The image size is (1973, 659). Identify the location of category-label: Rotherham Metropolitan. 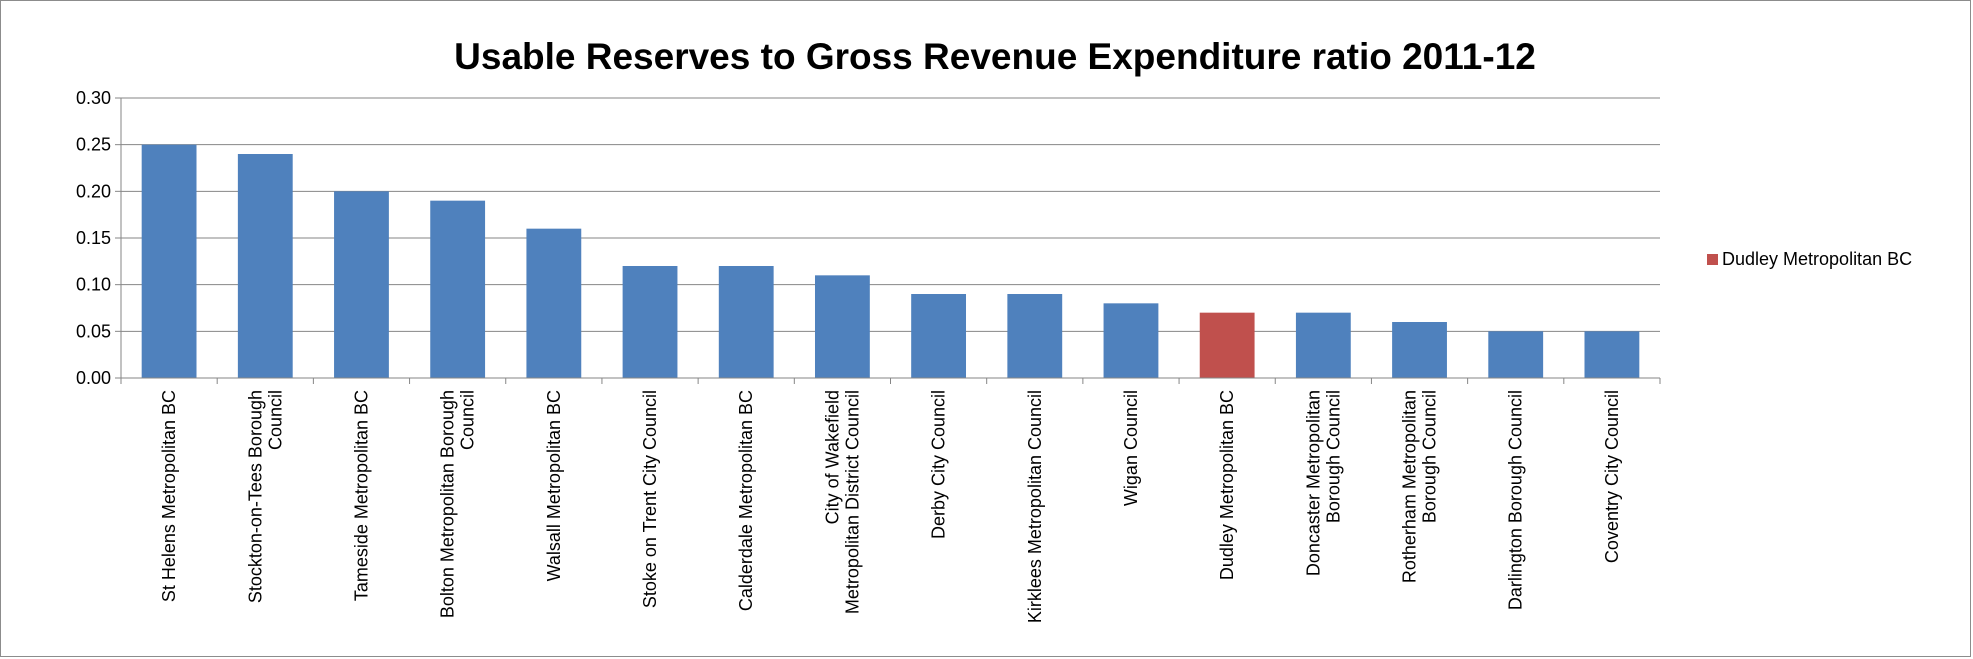
(1410, 486).